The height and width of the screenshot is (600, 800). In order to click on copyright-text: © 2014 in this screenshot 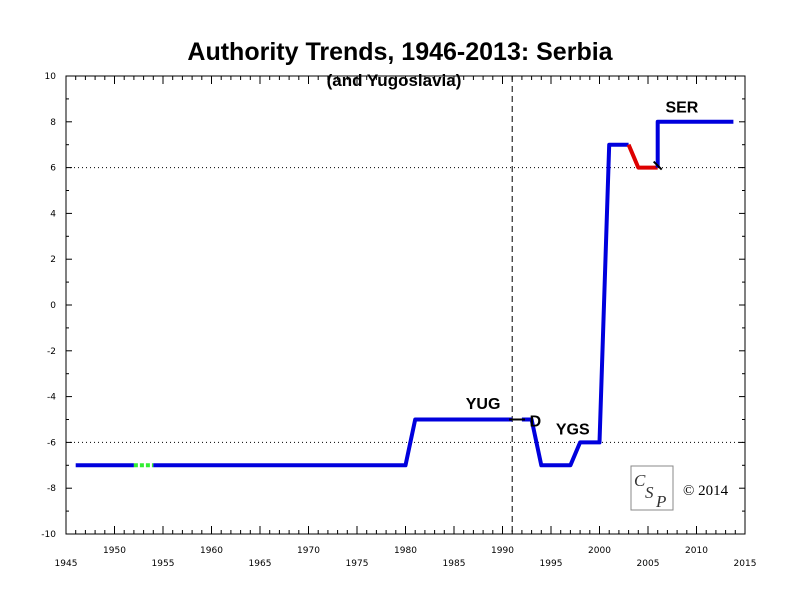, I will do `click(706, 491)`.